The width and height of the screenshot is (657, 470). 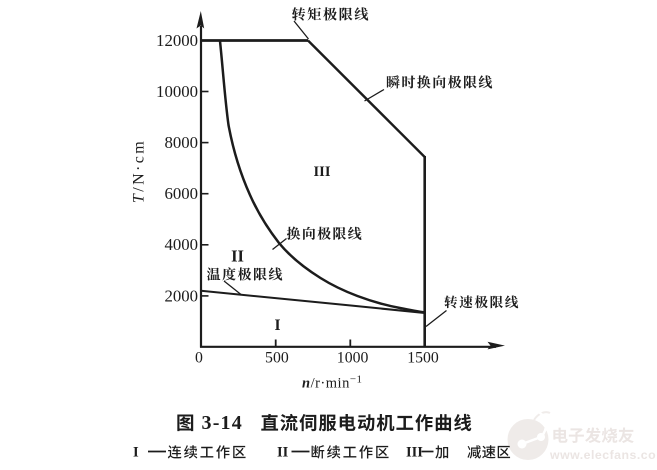 I want to click on svg-text: 4000, so click(x=181, y=244).